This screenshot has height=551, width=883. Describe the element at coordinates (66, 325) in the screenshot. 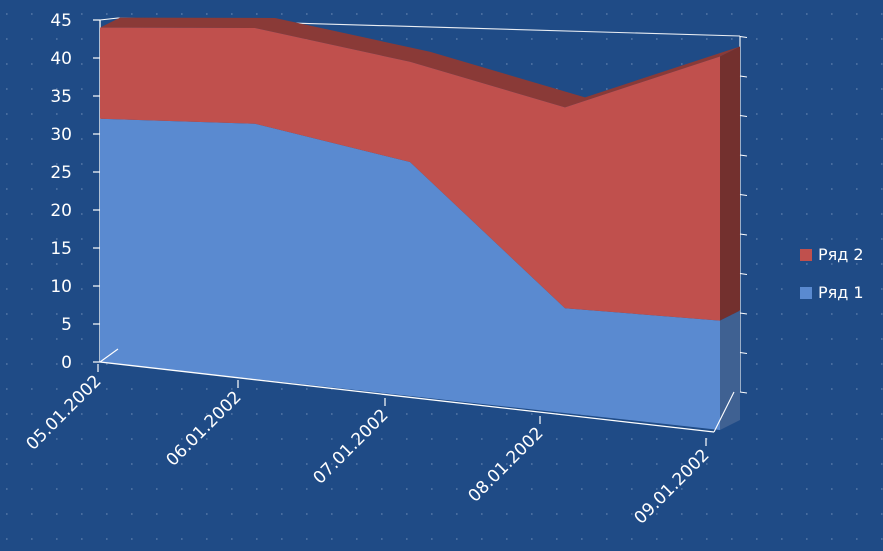

I see `y-tick-label: 5` at that location.